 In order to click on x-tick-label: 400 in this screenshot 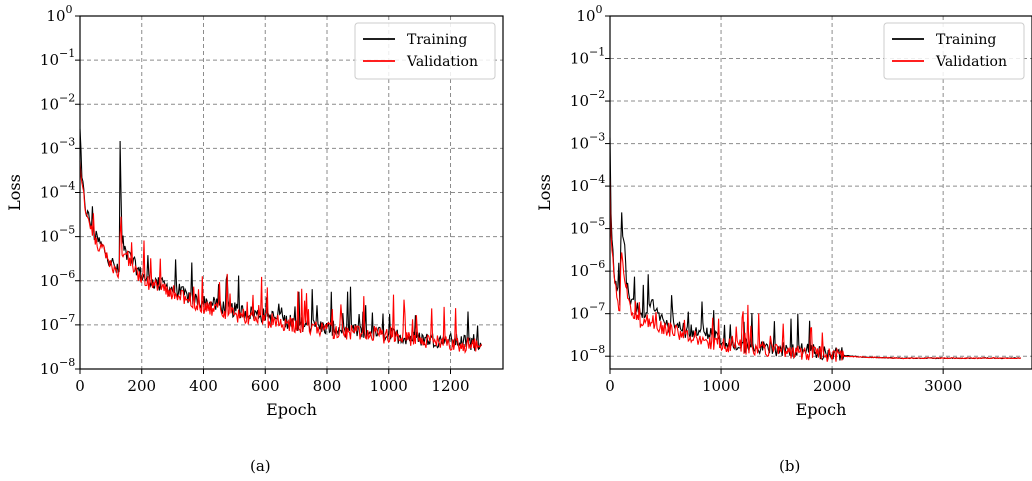, I will do `click(203, 386)`.